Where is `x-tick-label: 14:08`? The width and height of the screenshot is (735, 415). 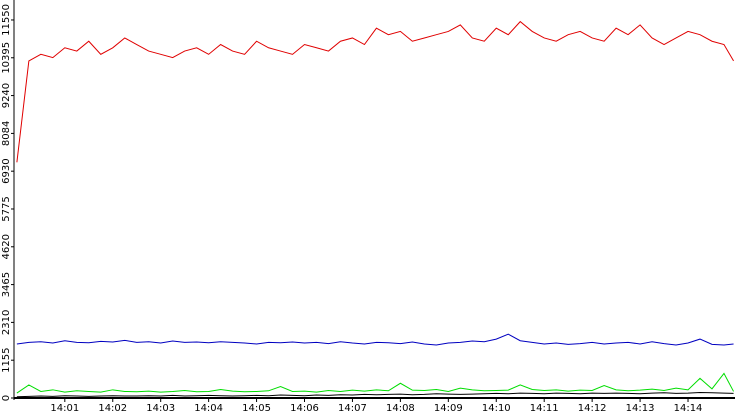 x-tick-label: 14:08 is located at coordinates (400, 408).